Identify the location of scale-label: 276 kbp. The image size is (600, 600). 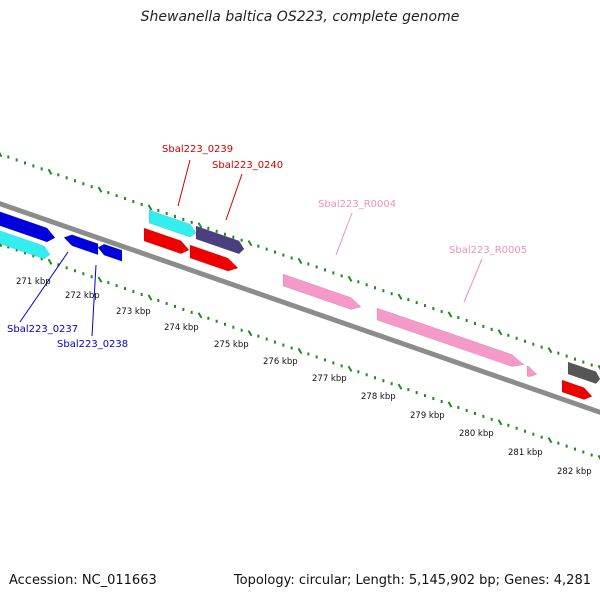
(280, 362).